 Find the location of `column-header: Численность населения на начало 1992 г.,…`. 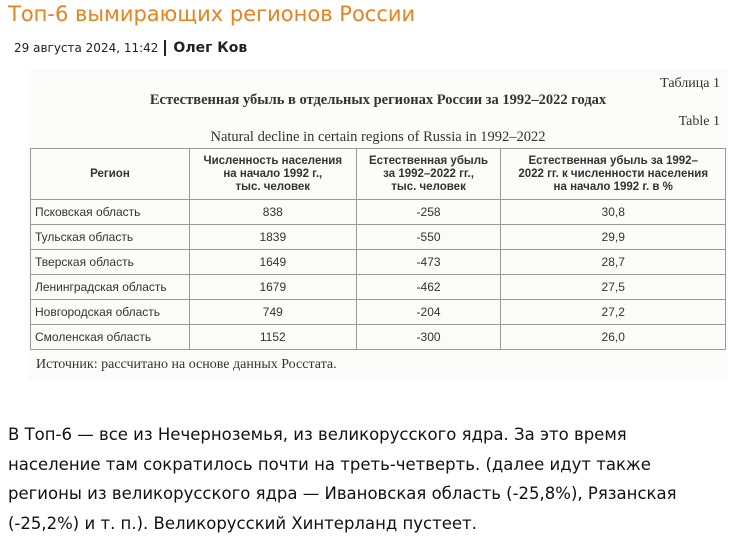

column-header: Численность населения на начало 1992 г.,… is located at coordinates (272, 174).